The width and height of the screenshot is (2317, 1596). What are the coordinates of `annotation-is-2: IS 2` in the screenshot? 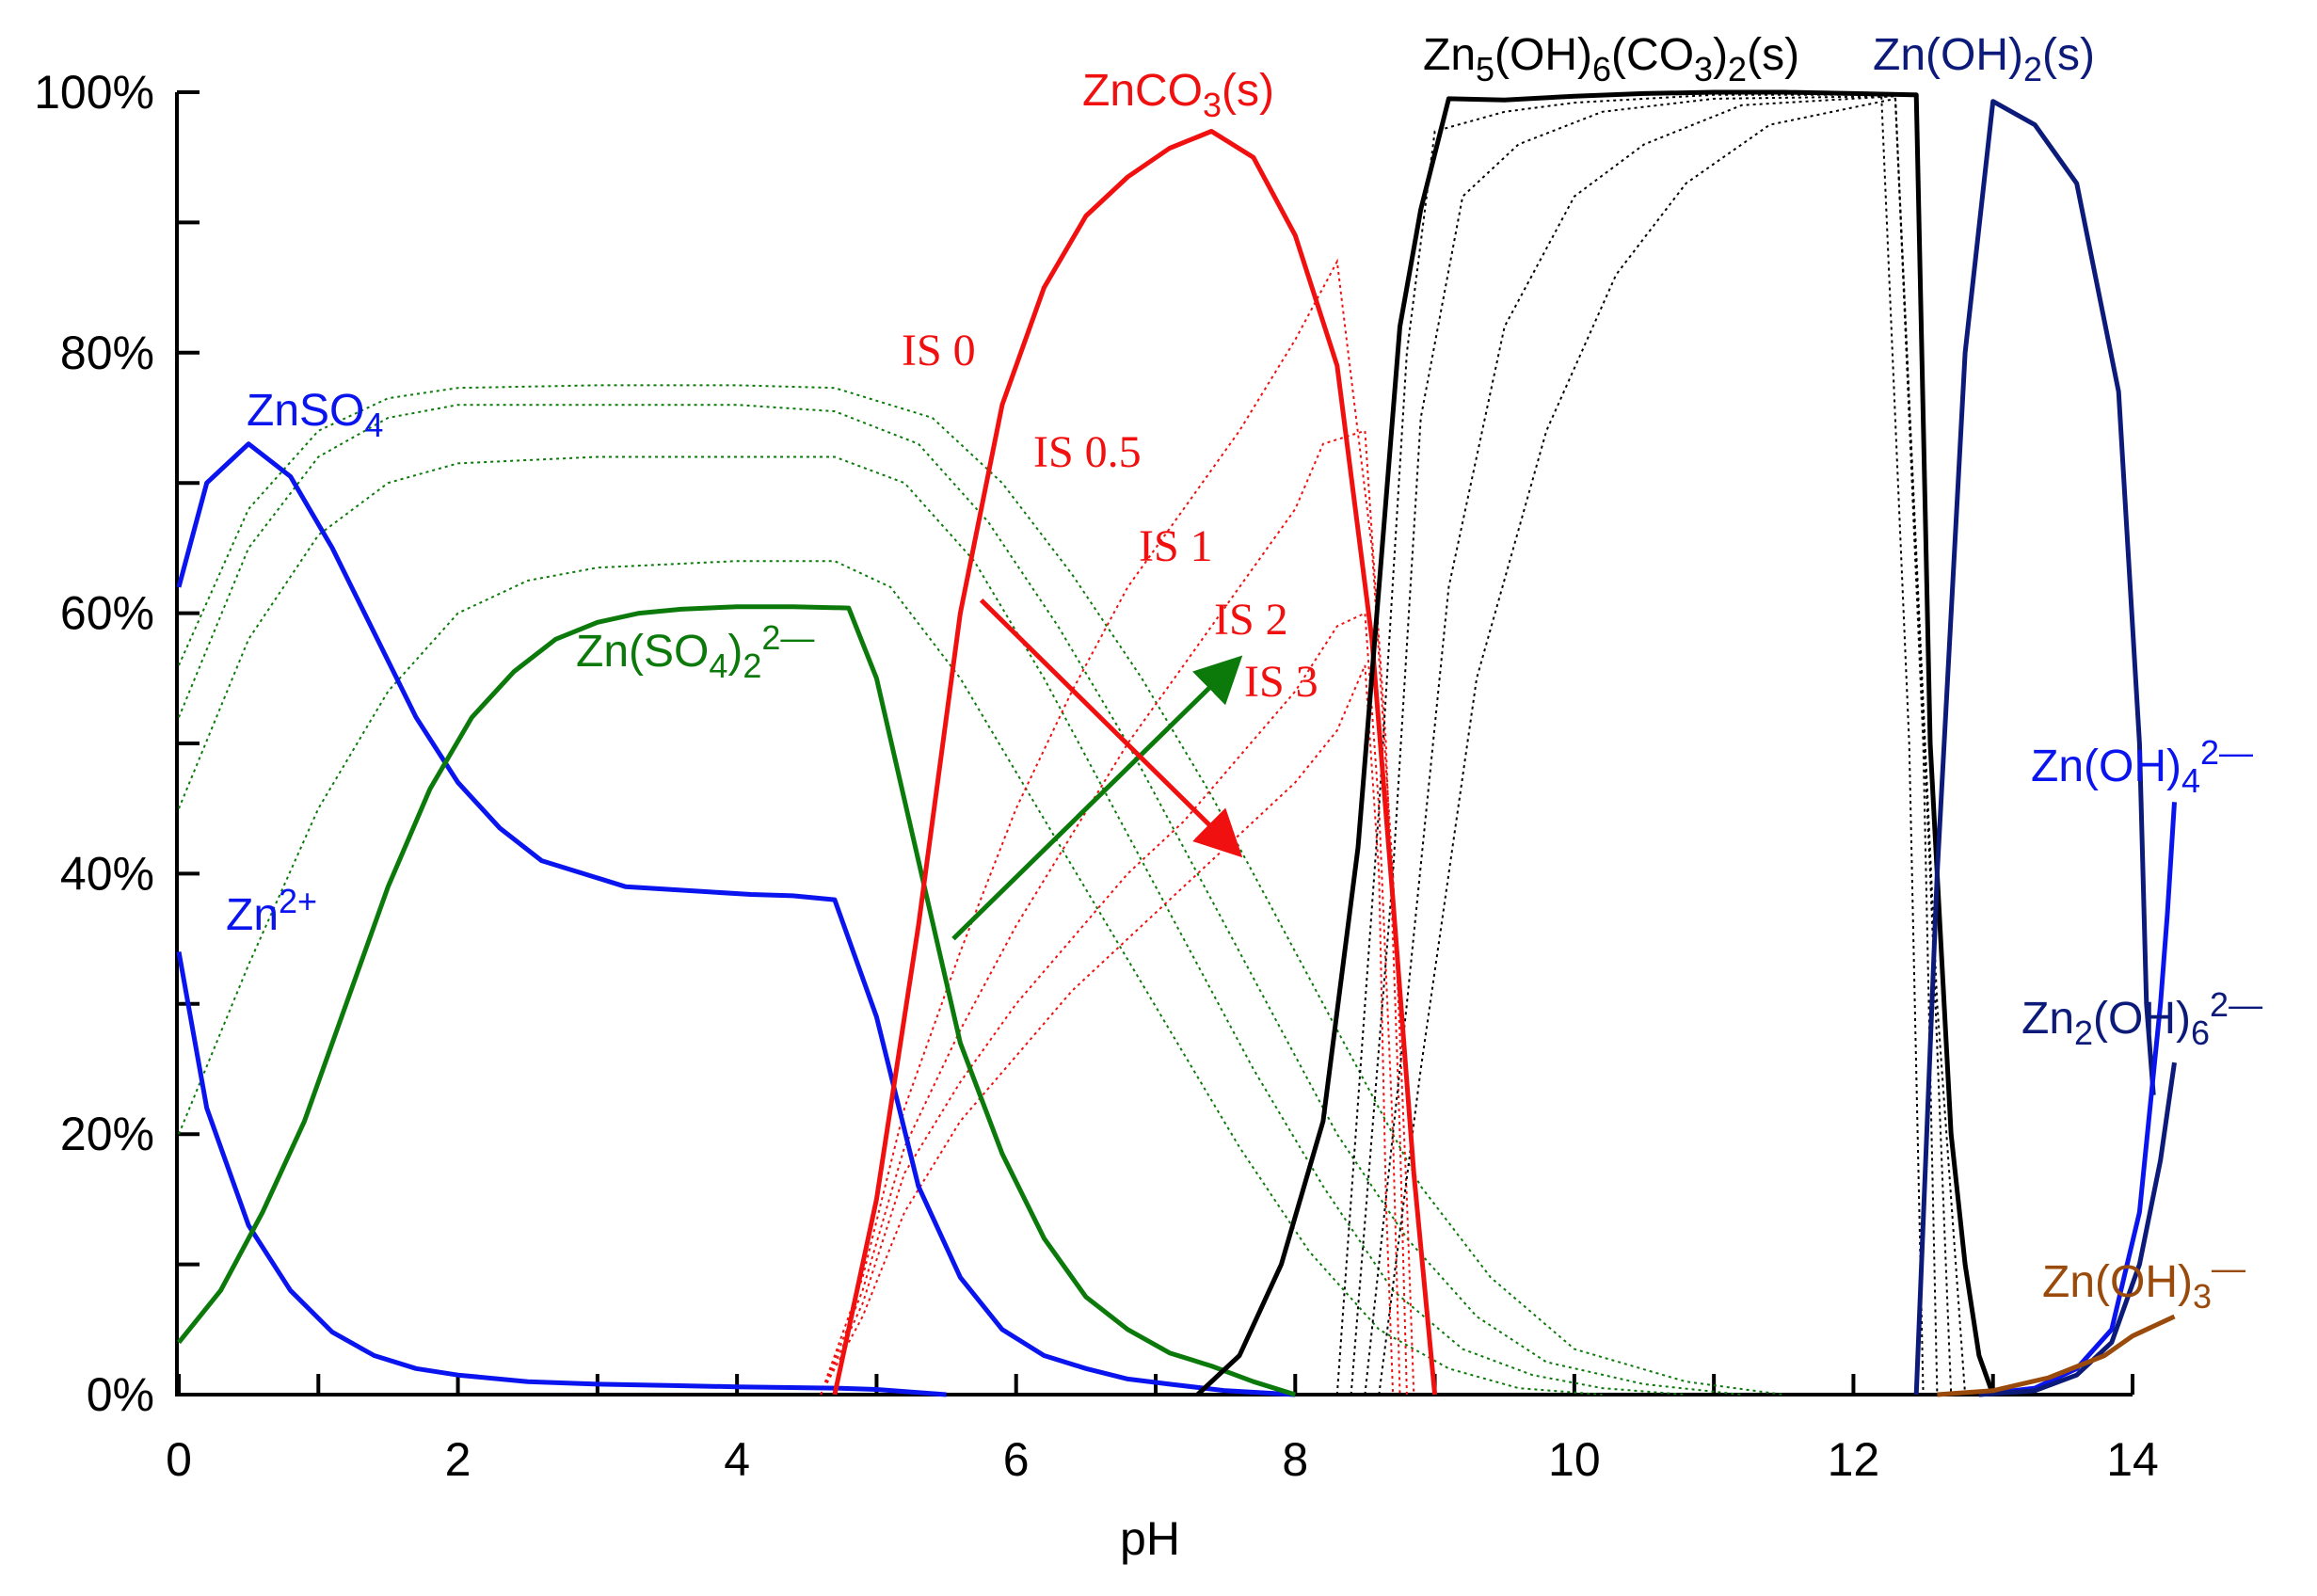 It's located at (1251, 620).